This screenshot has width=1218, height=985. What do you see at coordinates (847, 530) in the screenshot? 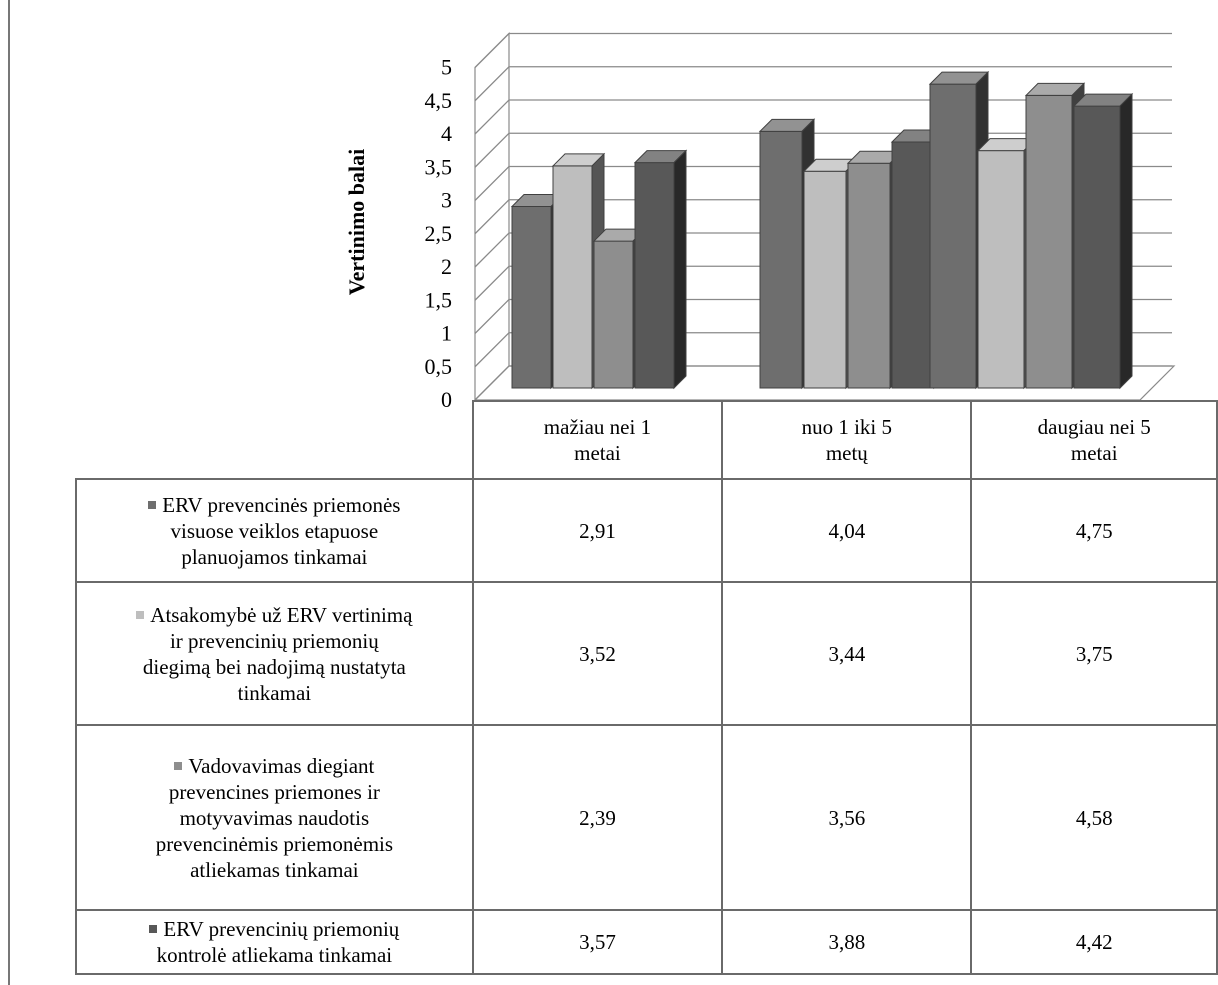
I see `data-value-cell: 4,04` at bounding box center [847, 530].